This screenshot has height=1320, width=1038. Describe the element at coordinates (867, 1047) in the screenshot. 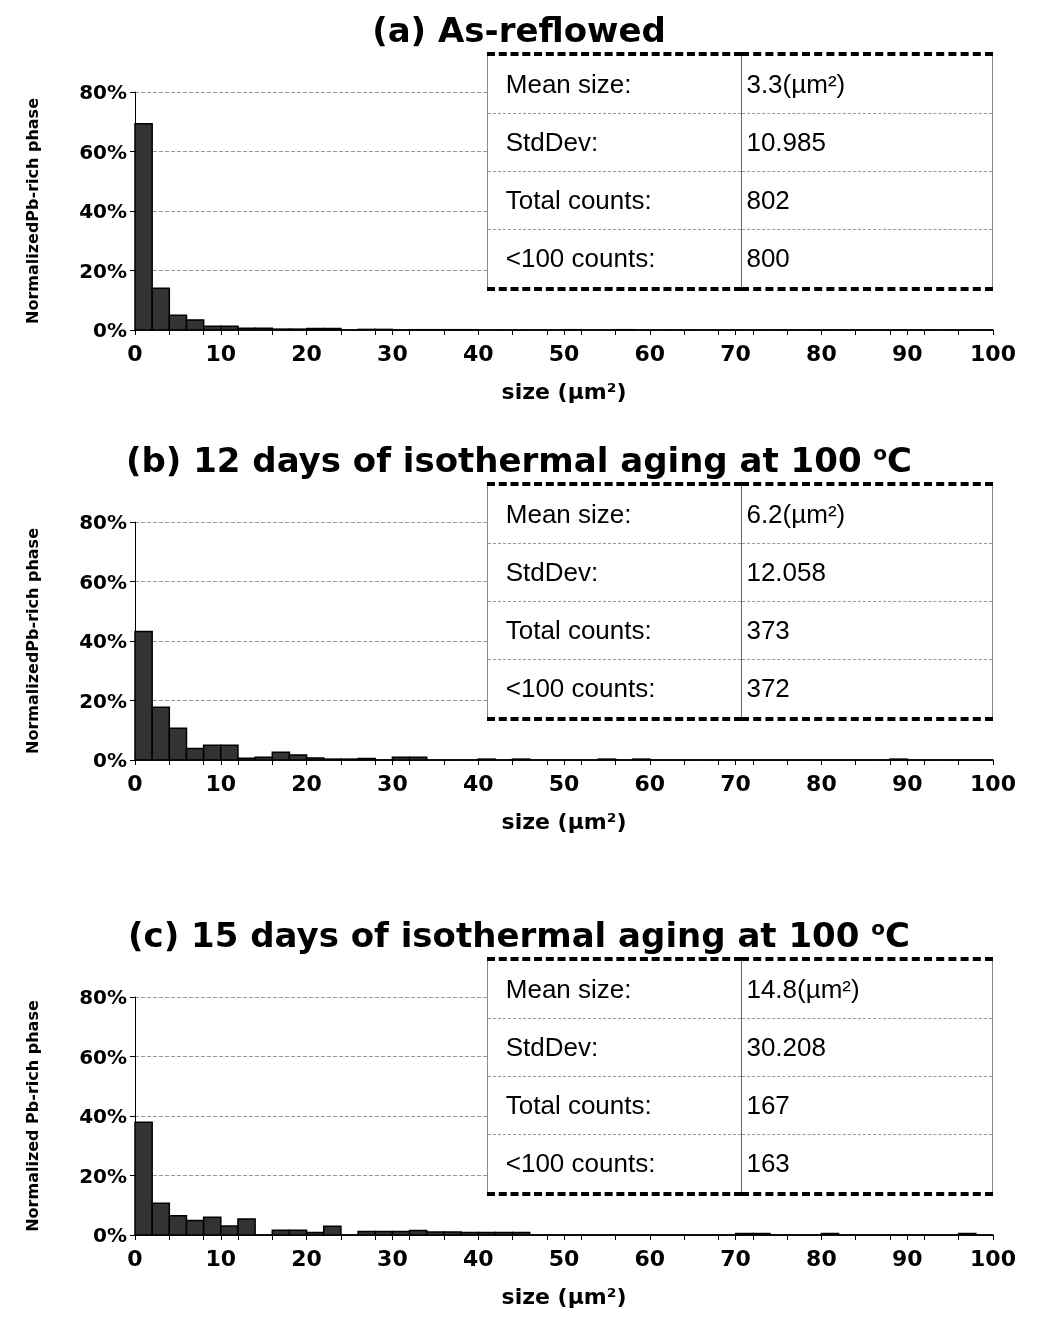

I see `annotation: 30.208` at that location.